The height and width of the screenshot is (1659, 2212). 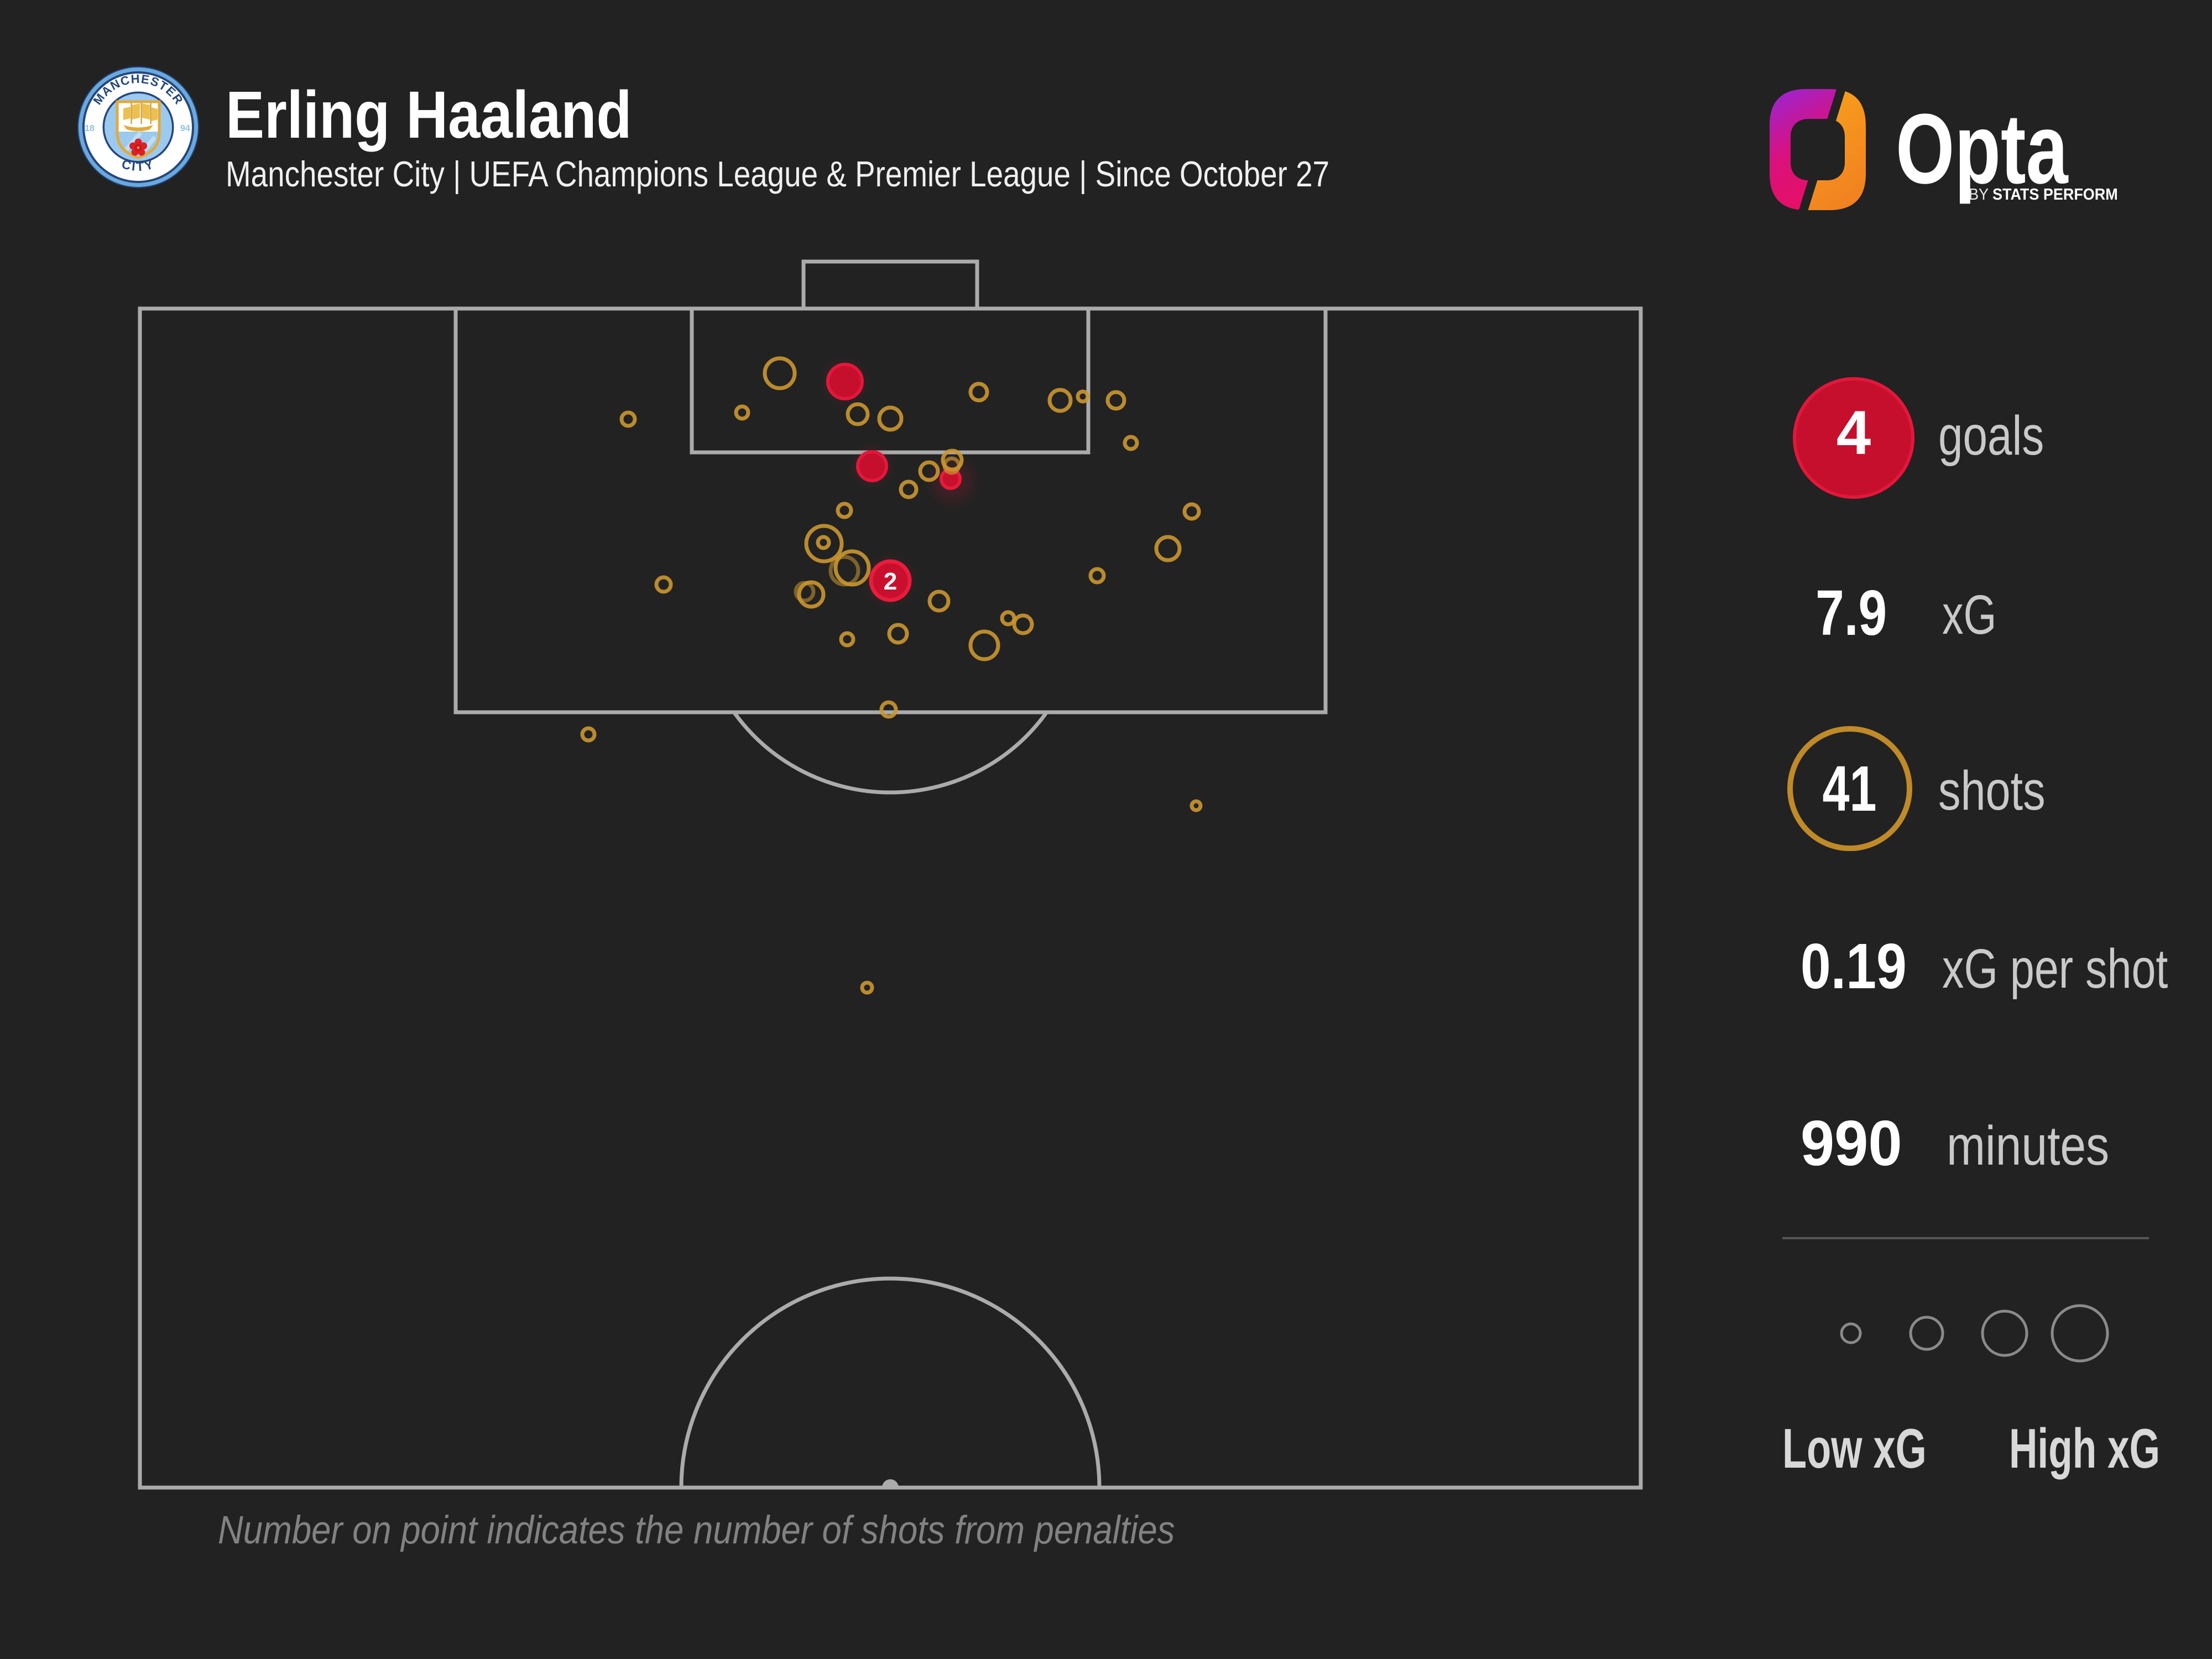 What do you see at coordinates (185, 129) in the screenshot?
I see `svg-text: 94` at bounding box center [185, 129].